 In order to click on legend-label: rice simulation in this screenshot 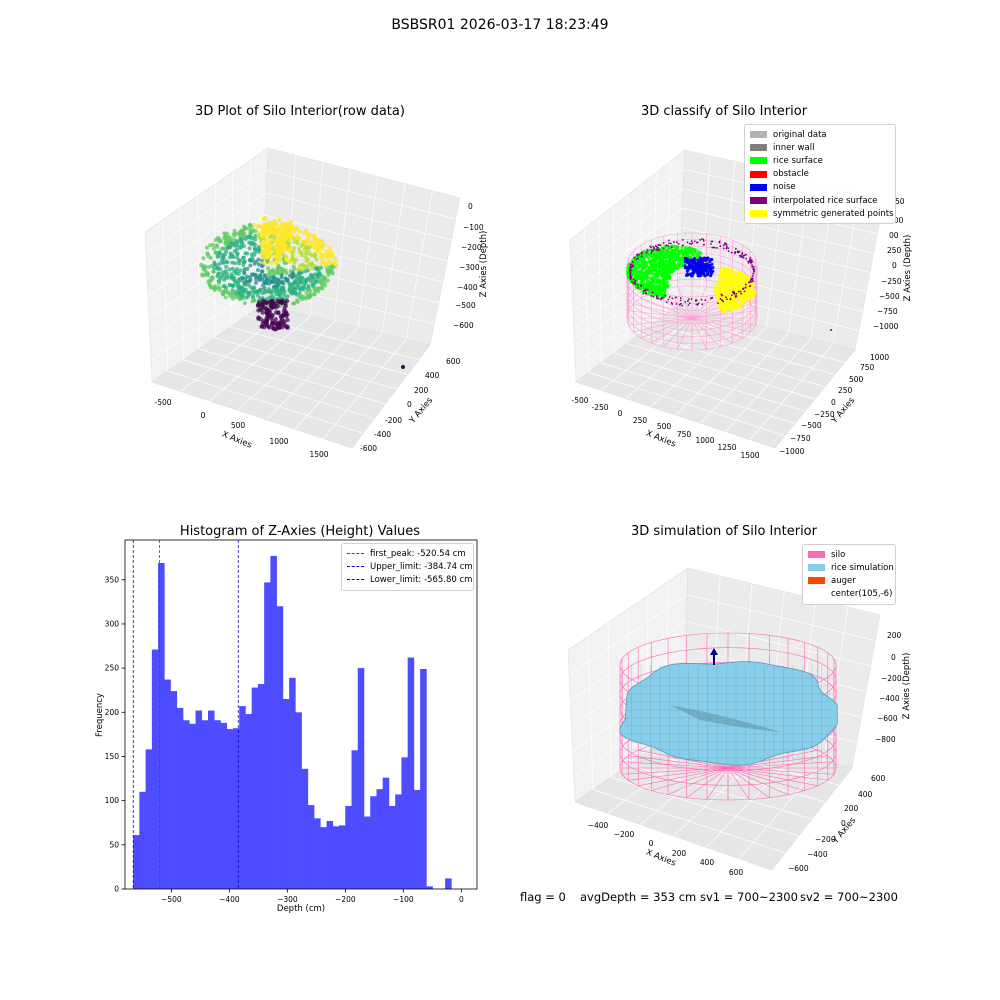, I will do `click(862, 567)`.